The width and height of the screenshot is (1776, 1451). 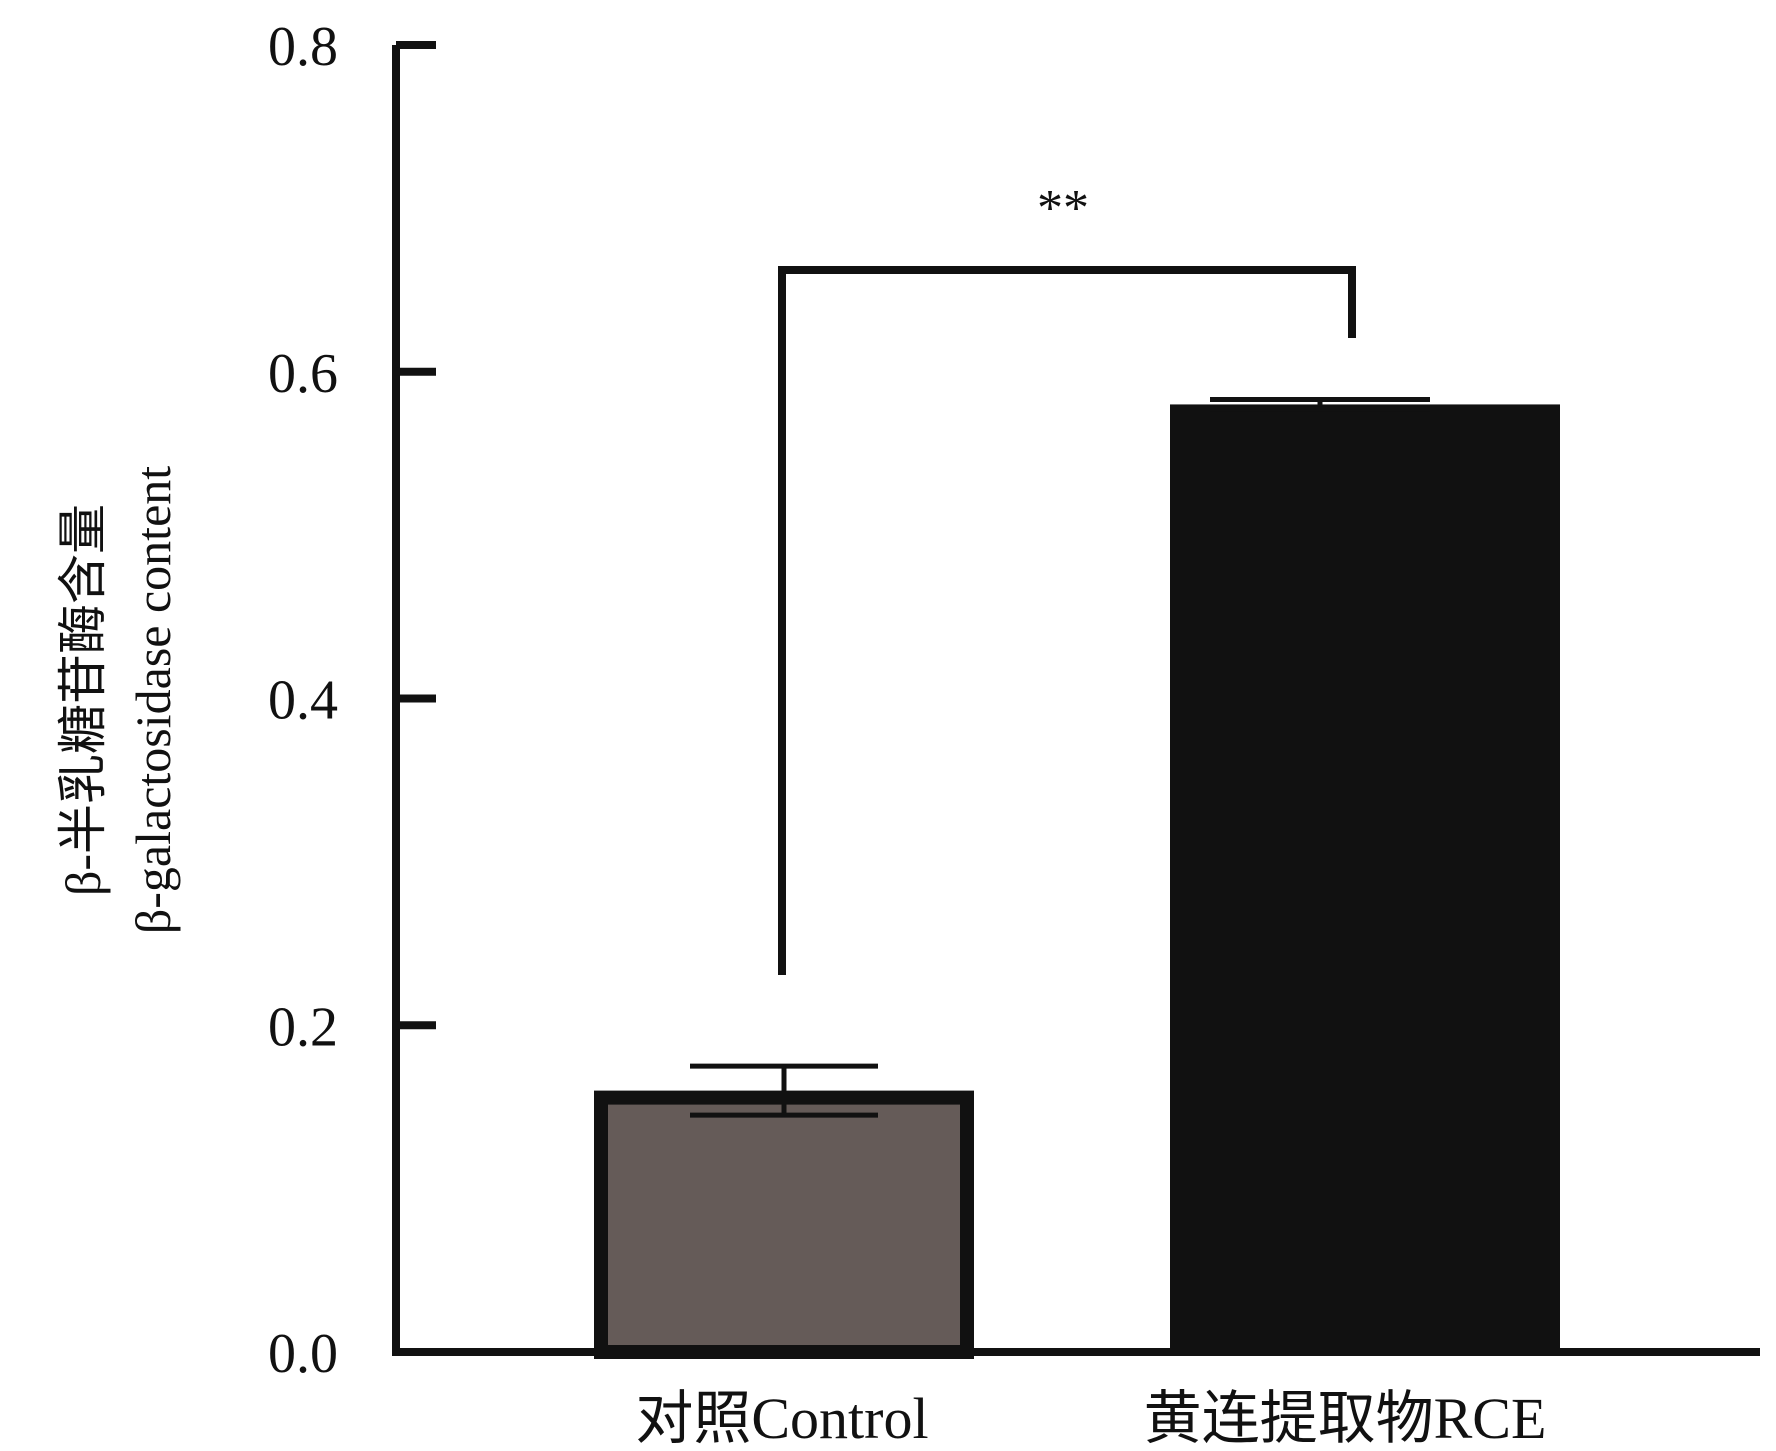 I want to click on x-category-label: 对照Control, so click(x=781, y=1418).